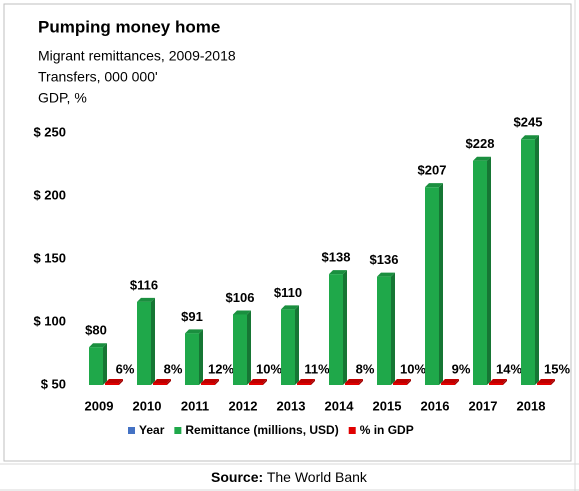 The width and height of the screenshot is (579, 491). Describe the element at coordinates (62, 98) in the screenshot. I see `subtitle: GDP, %` at that location.